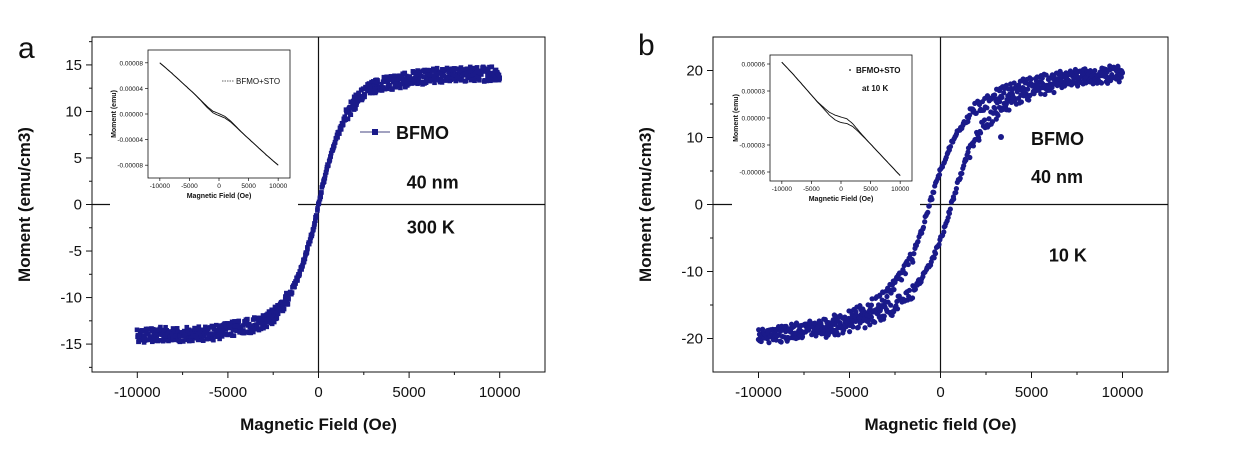 This screenshot has width=1260, height=463. I want to click on x-tick-label: 0, so click(318, 392).